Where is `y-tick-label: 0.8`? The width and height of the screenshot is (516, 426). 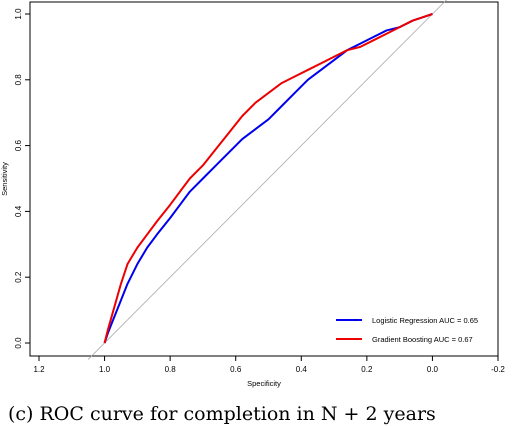
y-tick-label: 0.8 is located at coordinates (18, 80).